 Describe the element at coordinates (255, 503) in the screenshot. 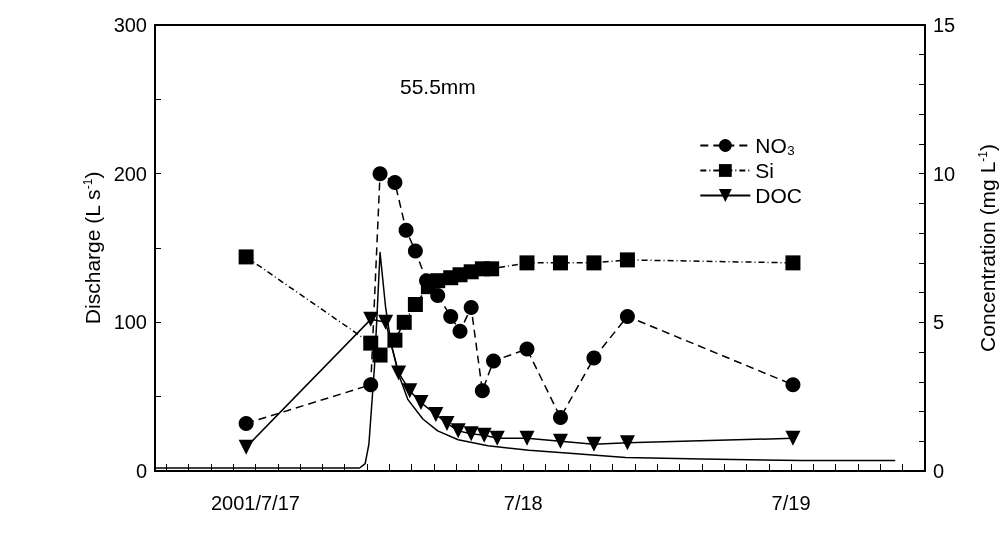

I see `x-tick-label: 2001/7/17` at that location.